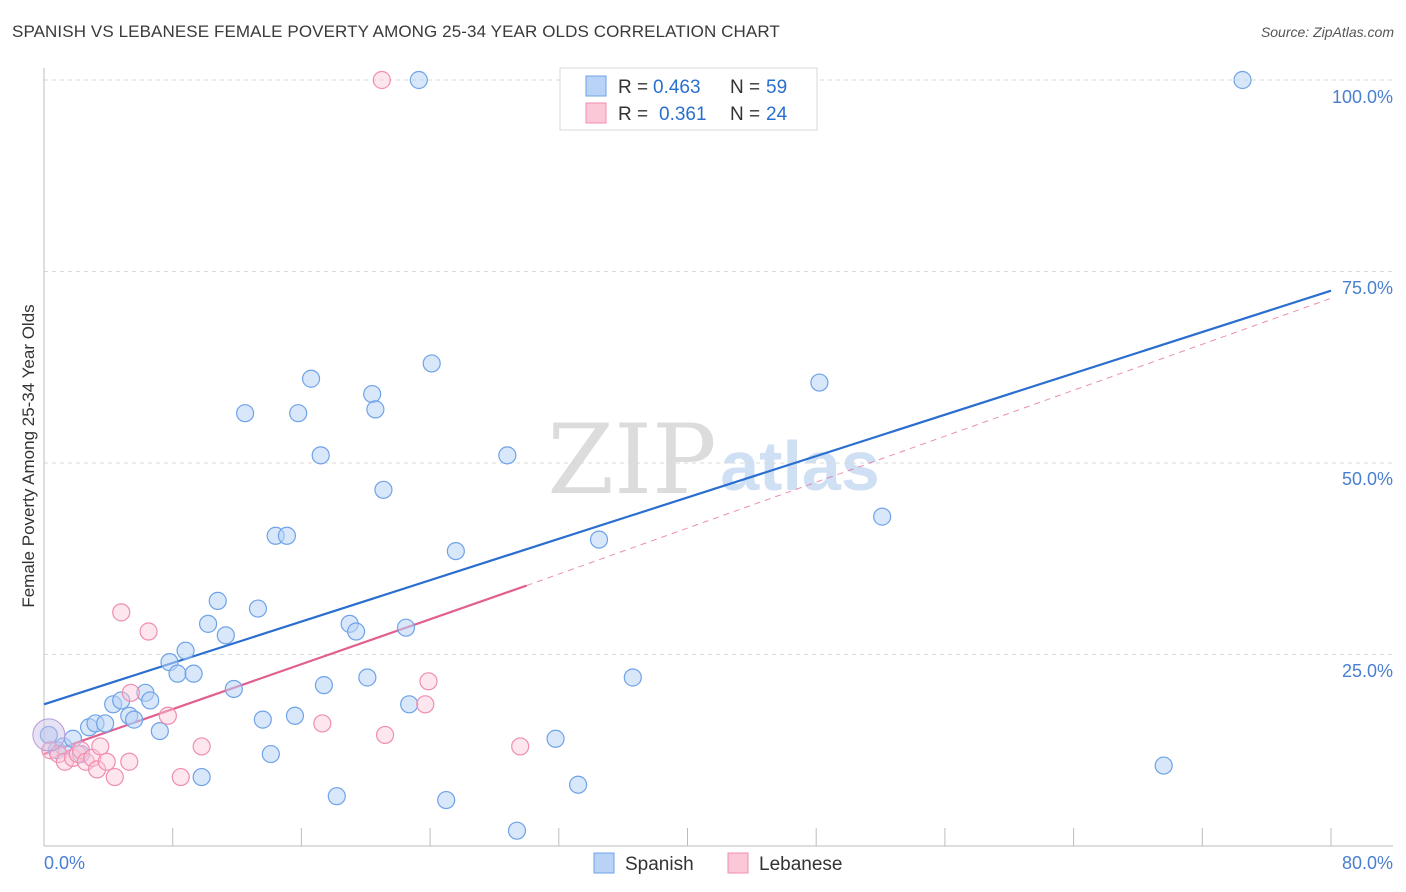  What do you see at coordinates (738, 863) in the screenshot?
I see `bottom-legend-swatch-lebanese` at bounding box center [738, 863].